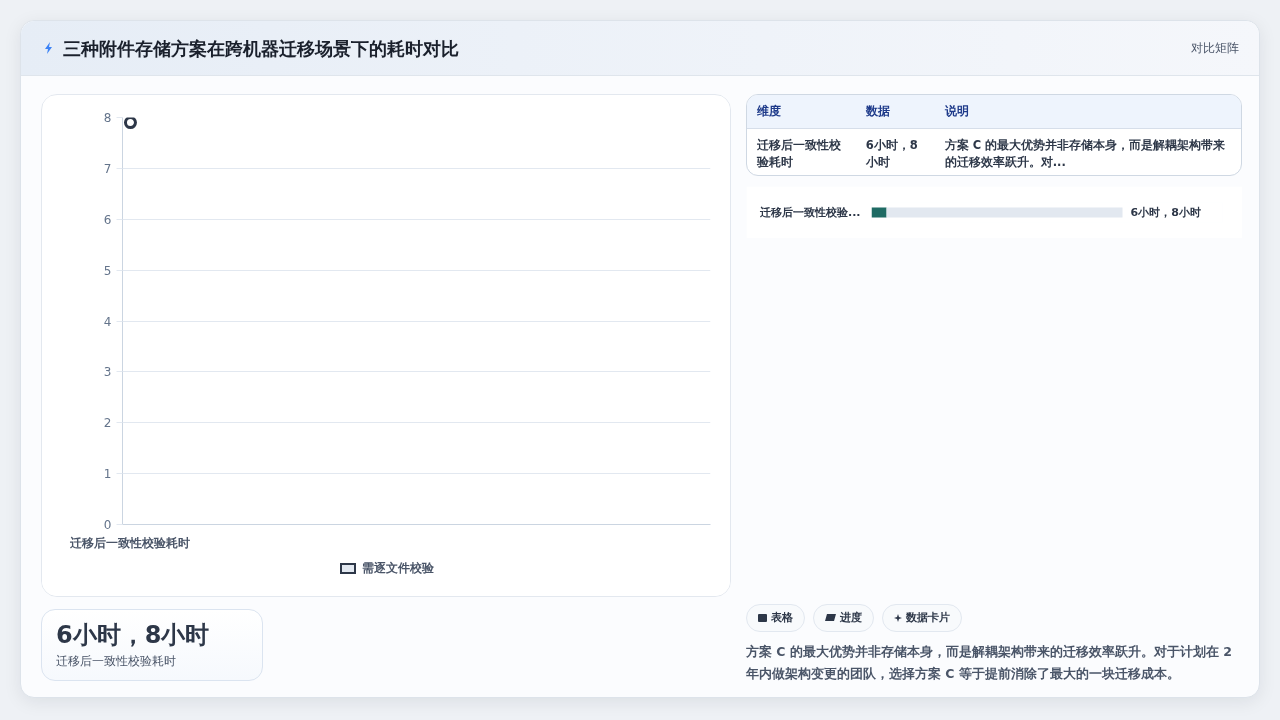 The width and height of the screenshot is (1280, 720). What do you see at coordinates (1087, 112) in the screenshot?
I see `category-label: 说明` at bounding box center [1087, 112].